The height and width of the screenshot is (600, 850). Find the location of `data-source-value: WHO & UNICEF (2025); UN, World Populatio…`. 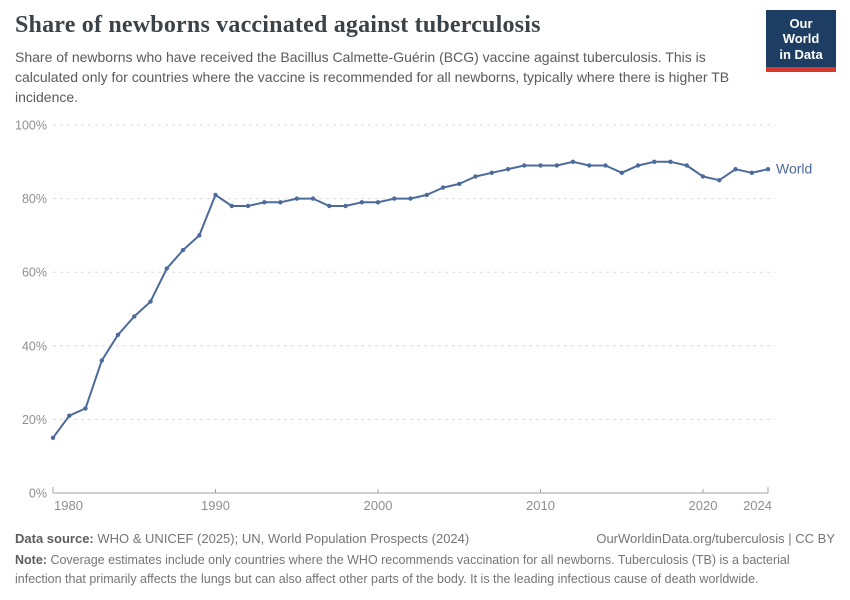

data-source-value: WHO & UNICEF (2025); UN, World Populatio… is located at coordinates (283, 538).